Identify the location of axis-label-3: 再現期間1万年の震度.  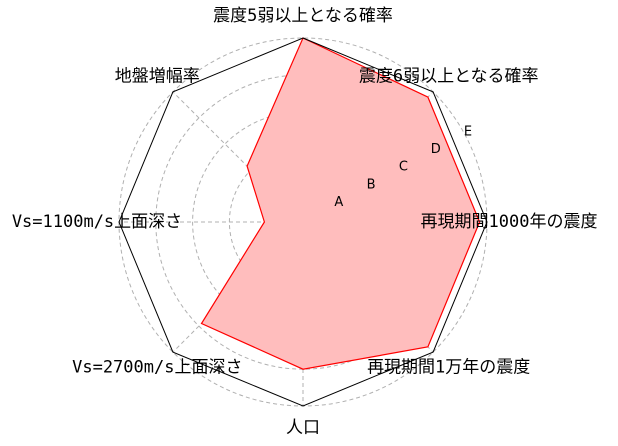
(448, 368).